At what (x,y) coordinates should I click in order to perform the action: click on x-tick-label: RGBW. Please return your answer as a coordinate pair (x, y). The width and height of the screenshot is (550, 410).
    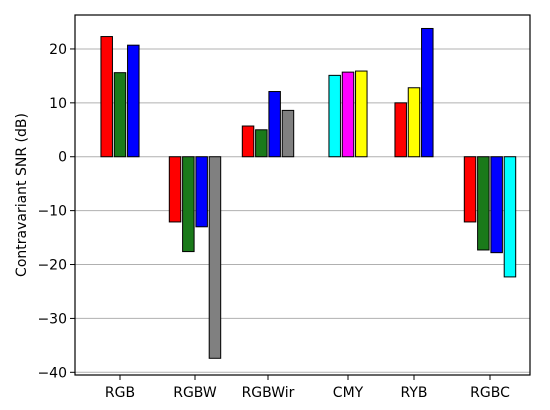
    Looking at the image, I should click on (195, 393).